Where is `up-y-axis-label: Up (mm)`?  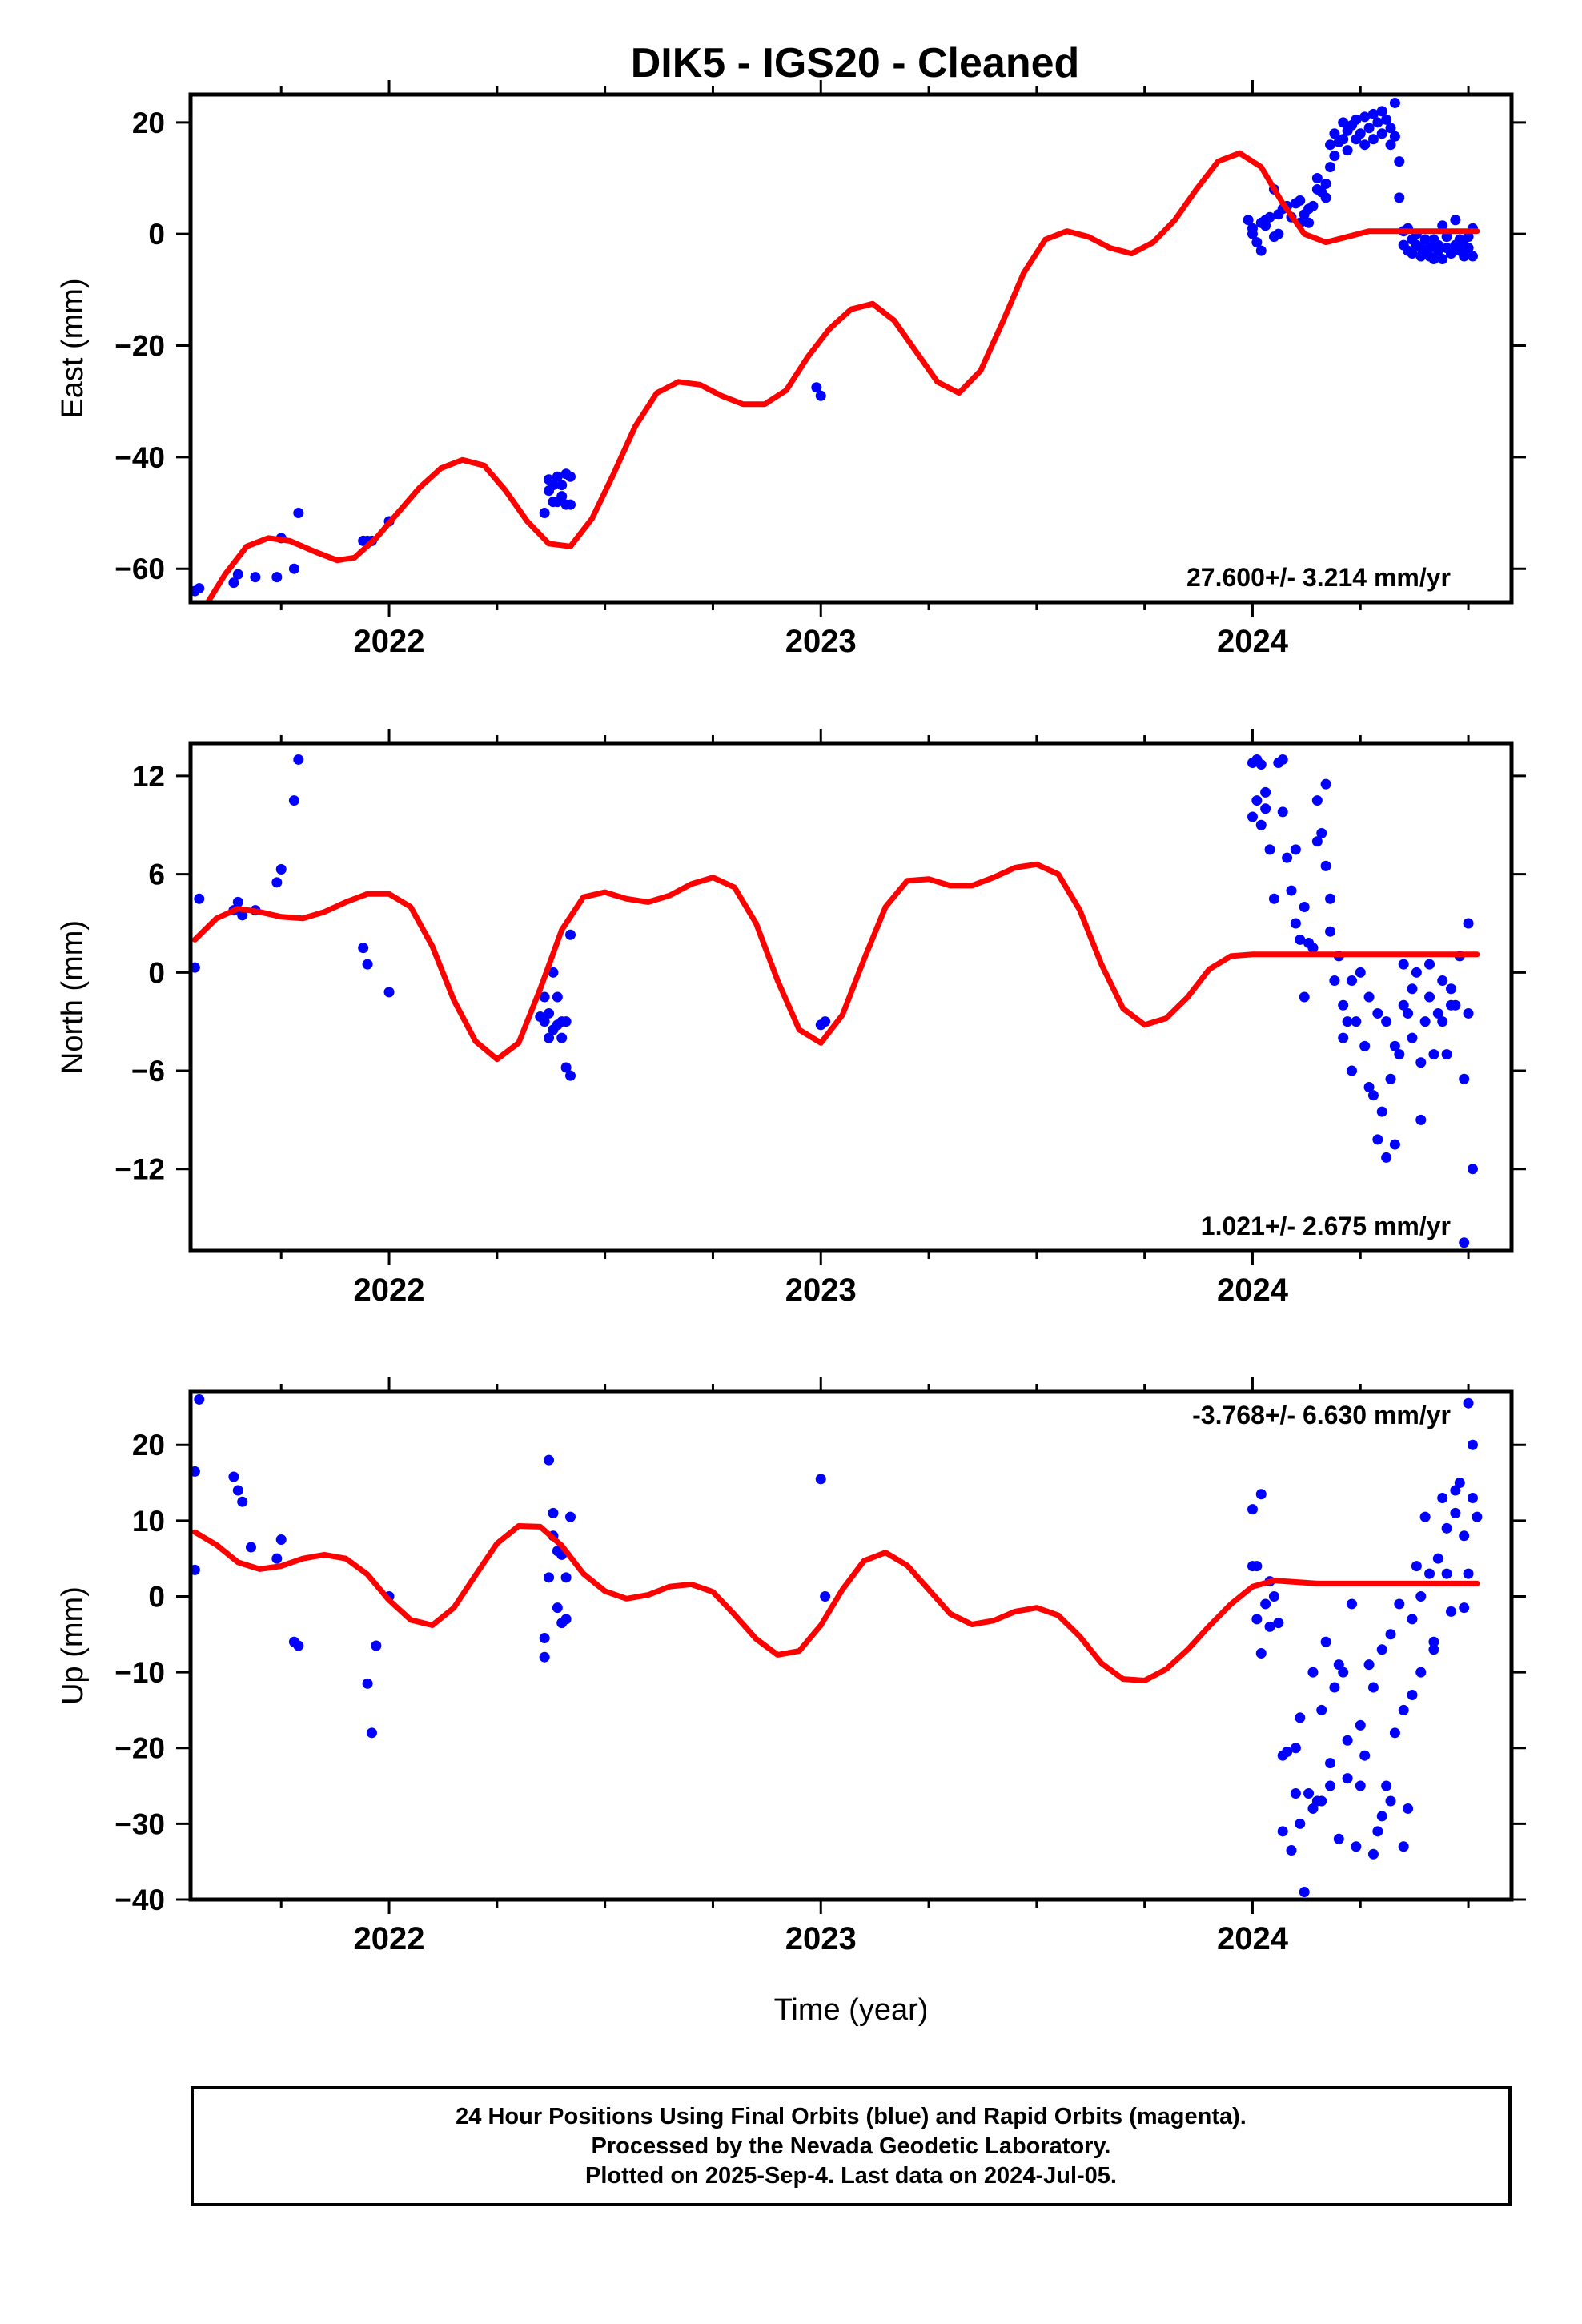
up-y-axis-label: Up (mm) is located at coordinates (73, 1645).